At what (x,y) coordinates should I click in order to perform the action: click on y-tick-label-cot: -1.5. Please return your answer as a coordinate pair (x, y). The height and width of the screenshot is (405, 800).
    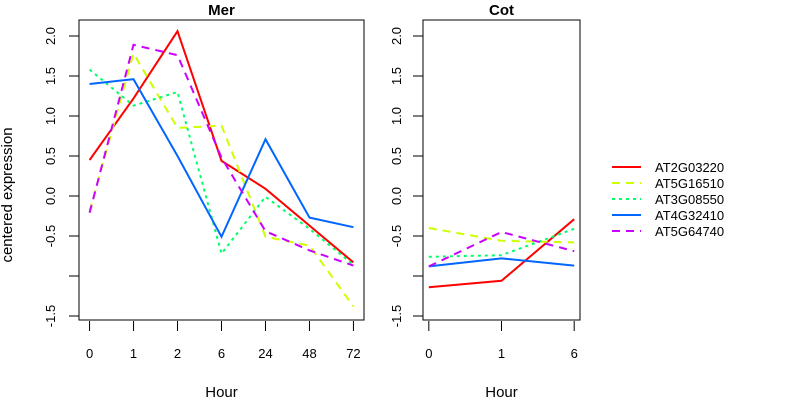
    Looking at the image, I should click on (396, 316).